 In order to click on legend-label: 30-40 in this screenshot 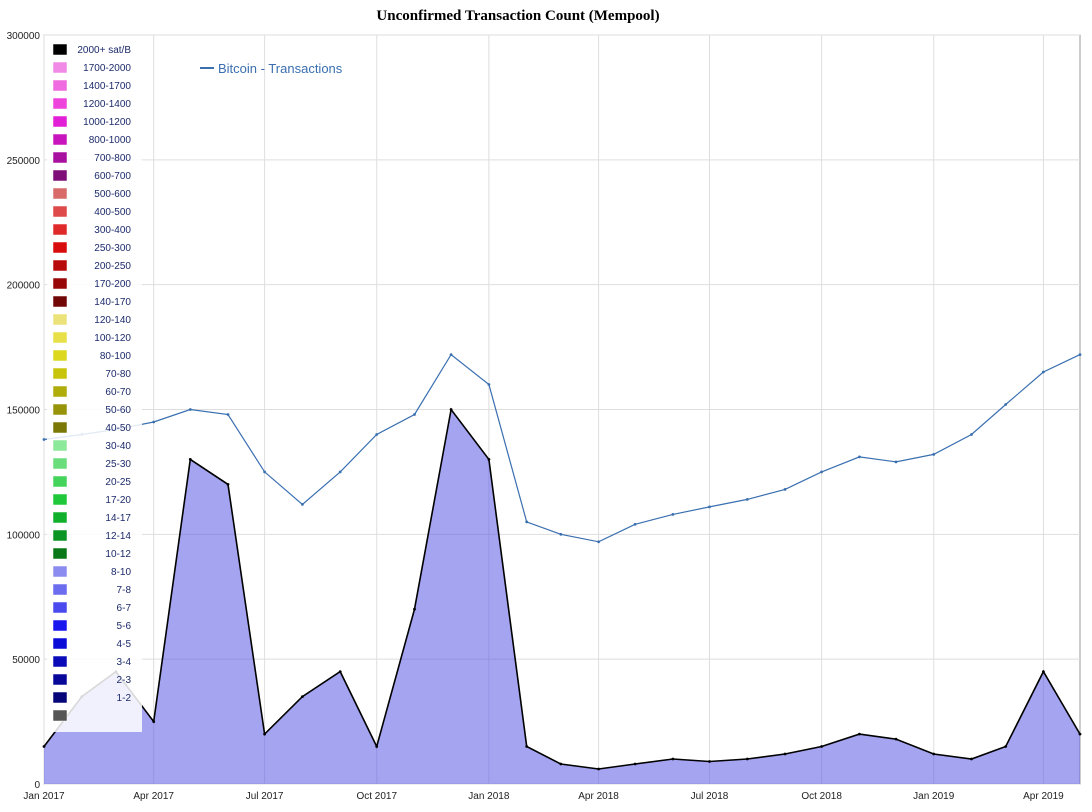, I will do `click(118, 446)`.